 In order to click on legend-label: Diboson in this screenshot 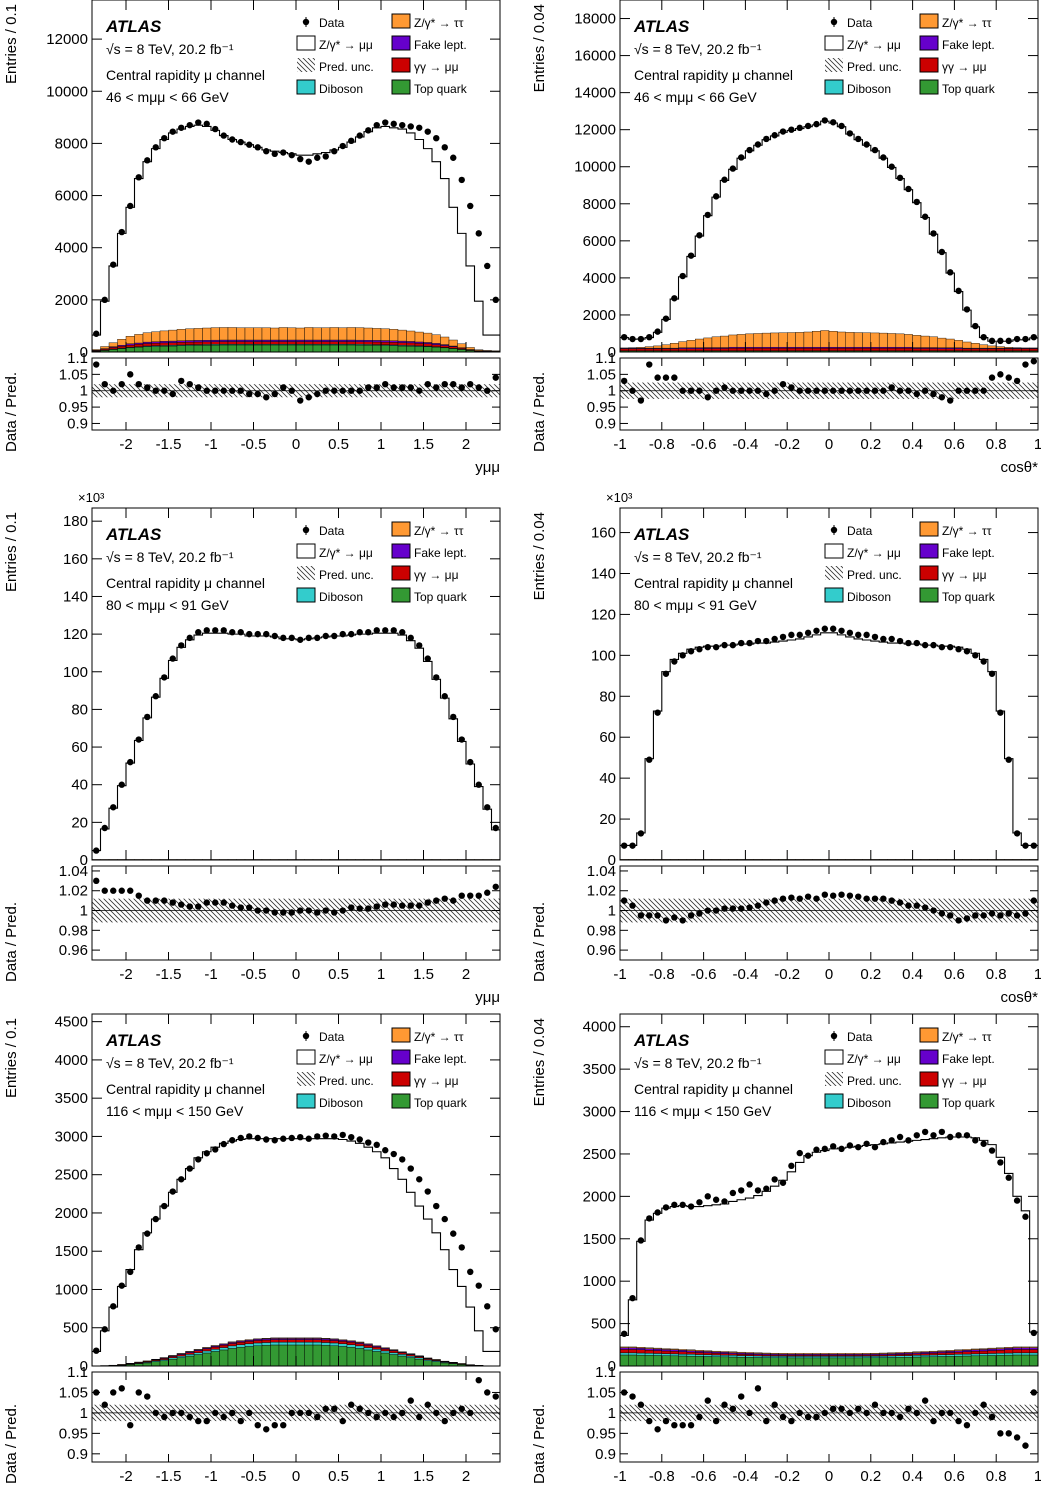, I will do `click(341, 89)`.